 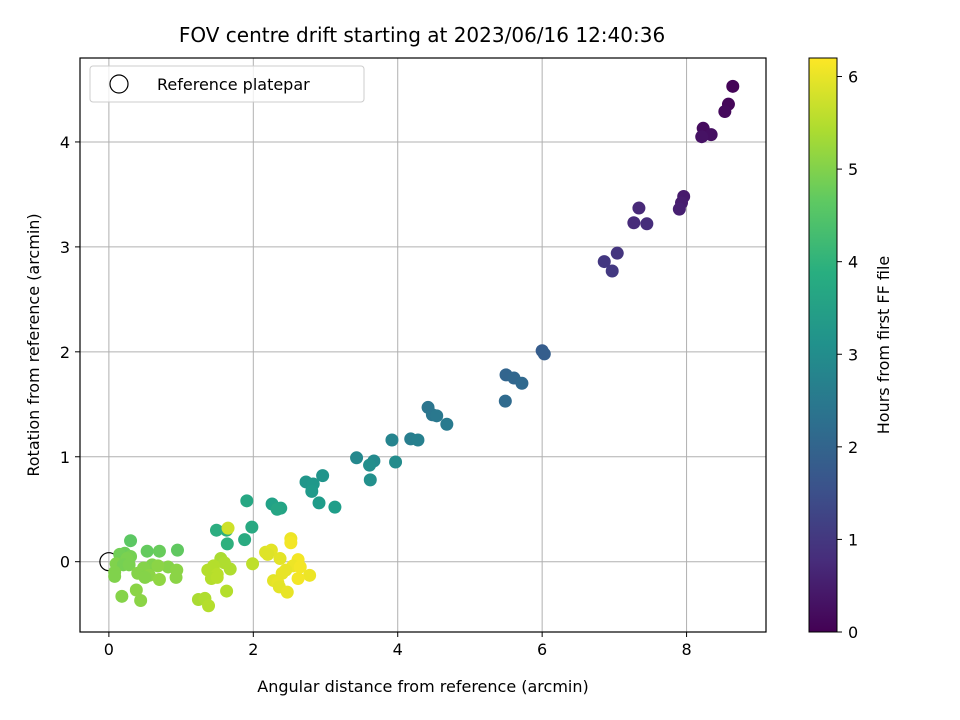 What do you see at coordinates (253, 649) in the screenshot?
I see `x-tick-label: 2` at bounding box center [253, 649].